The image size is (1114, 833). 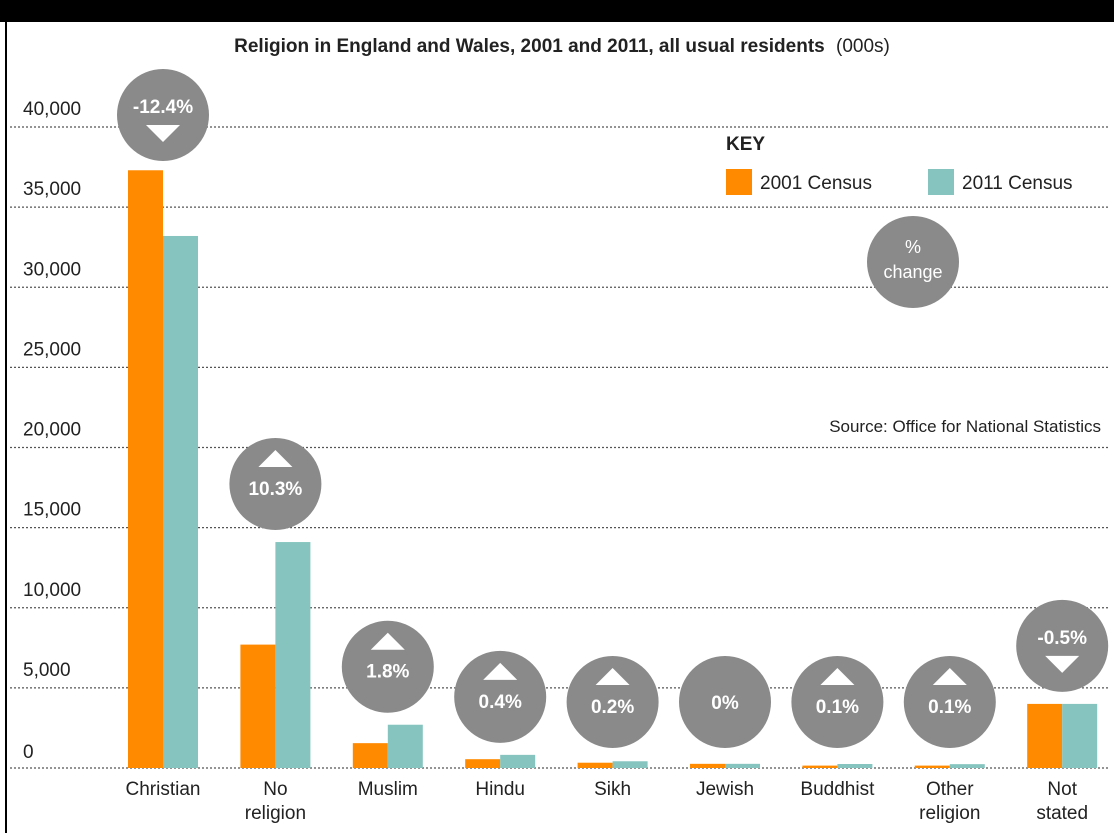 What do you see at coordinates (1017, 183) in the screenshot?
I see `legend-label: 2011 Census` at bounding box center [1017, 183].